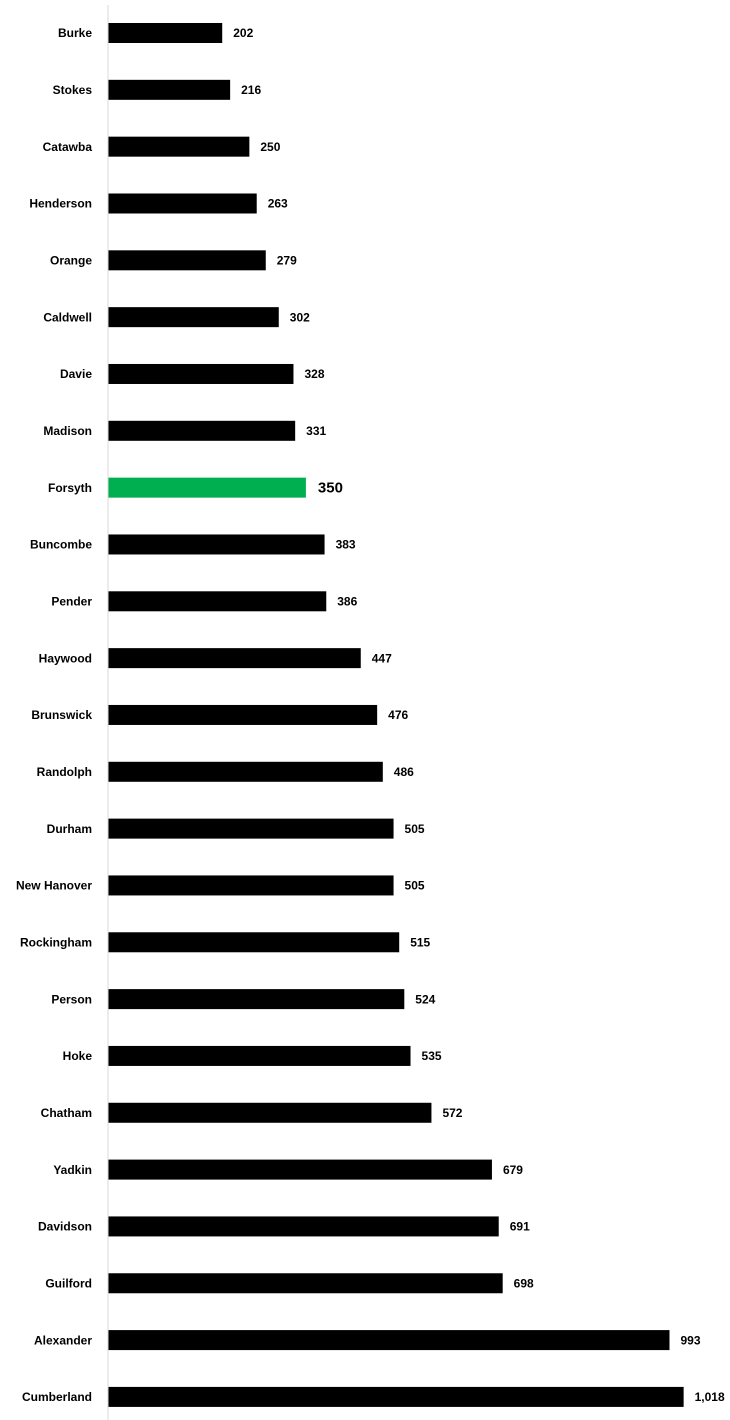  Describe the element at coordinates (54, 886) in the screenshot. I see `category-label: New Hanover` at that location.